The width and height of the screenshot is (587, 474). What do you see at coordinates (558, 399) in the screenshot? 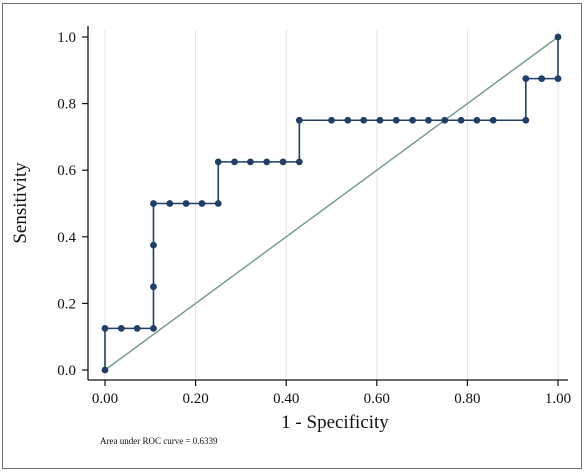
I see `x-tick-label-1.00: 1.00` at bounding box center [558, 399].